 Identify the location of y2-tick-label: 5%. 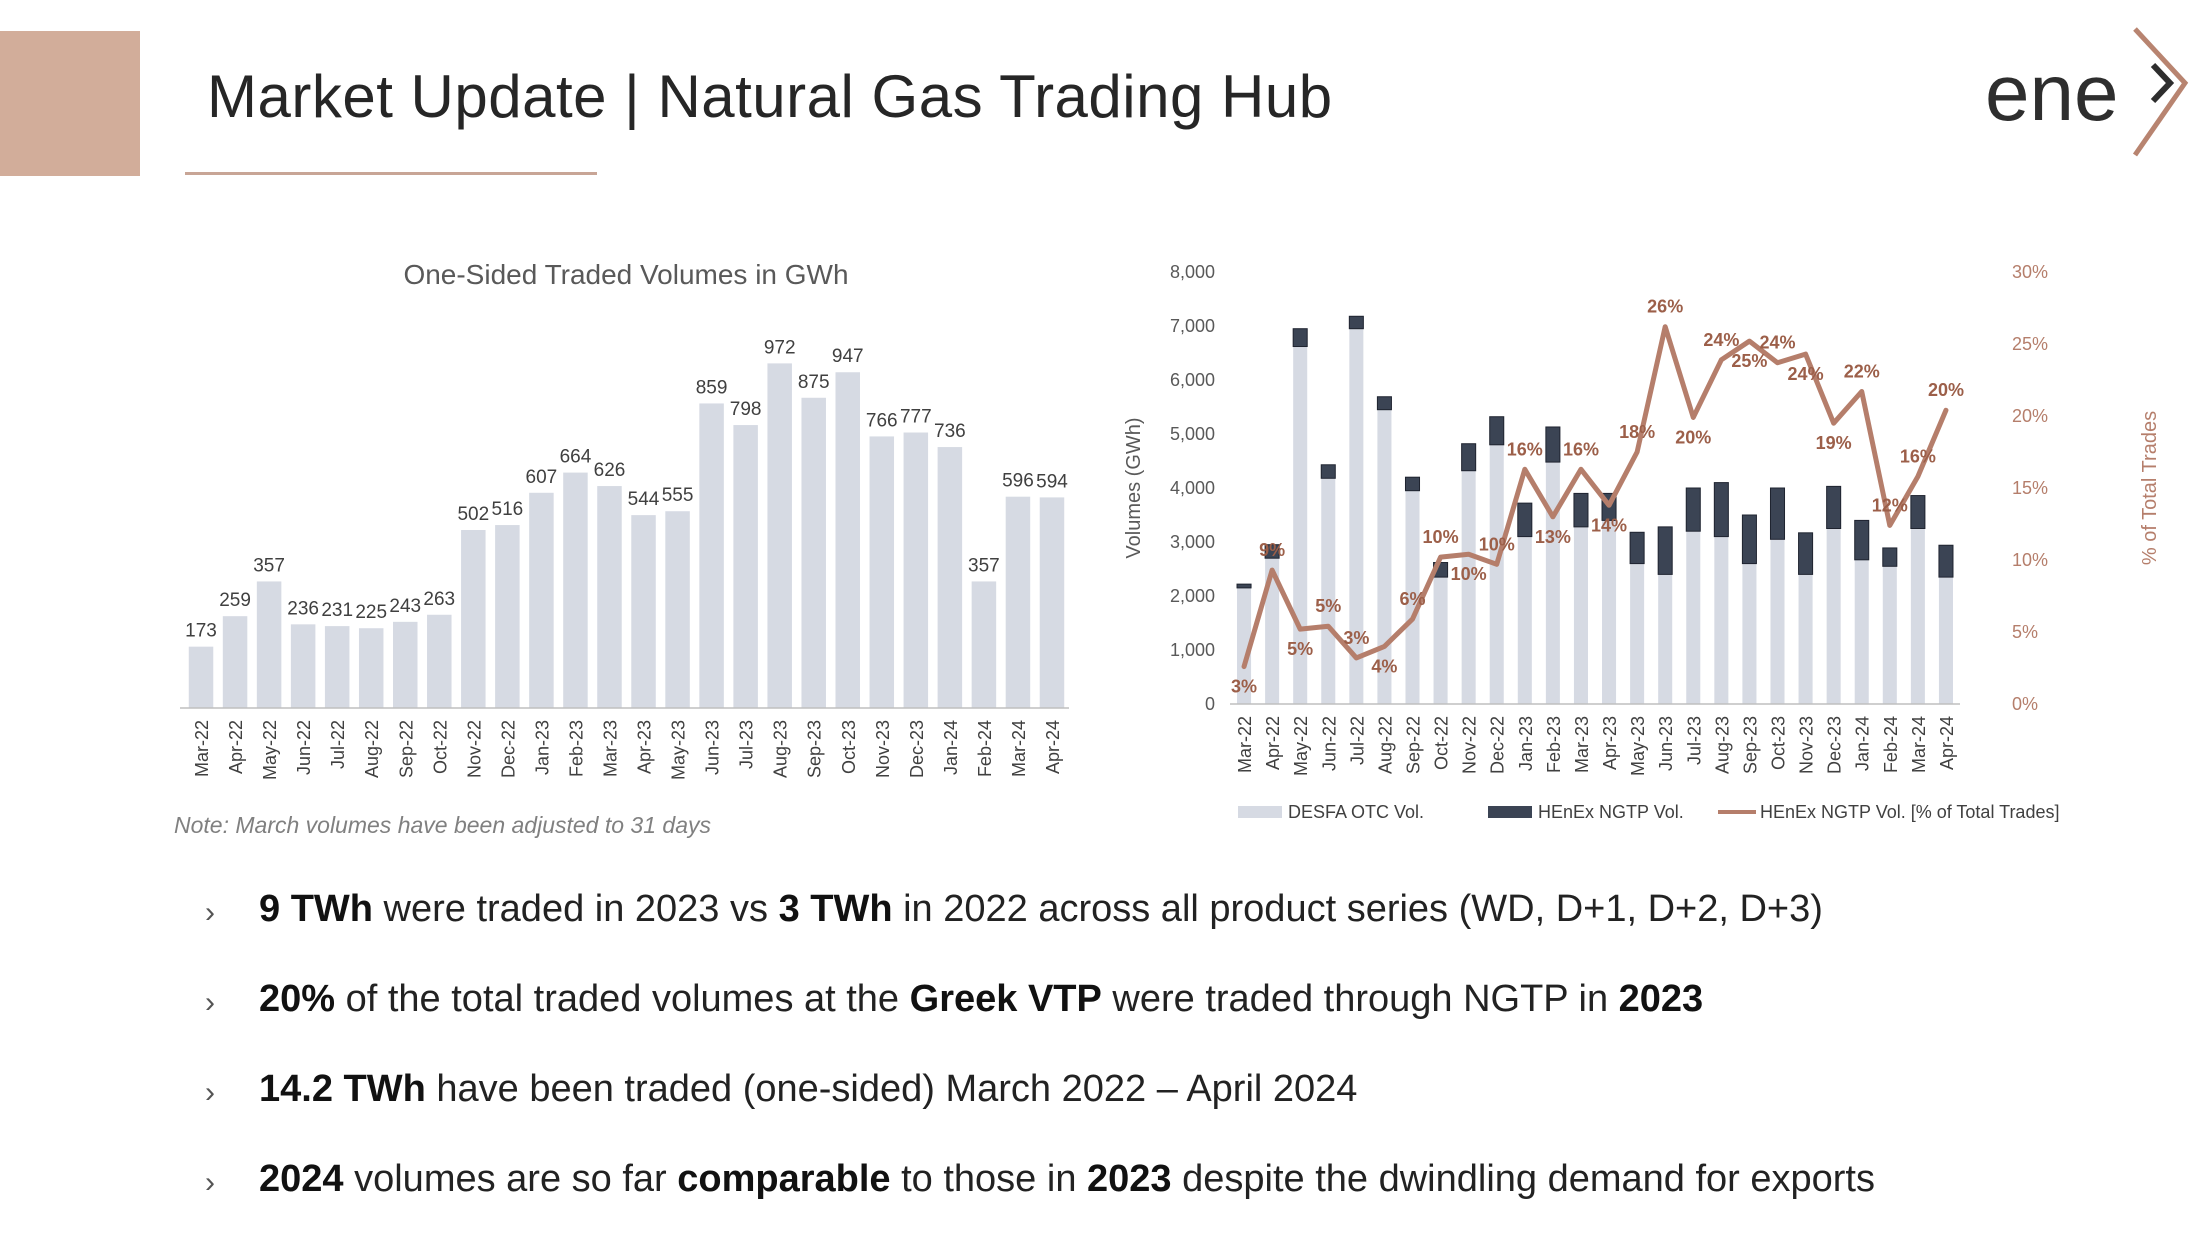
(2025, 632).